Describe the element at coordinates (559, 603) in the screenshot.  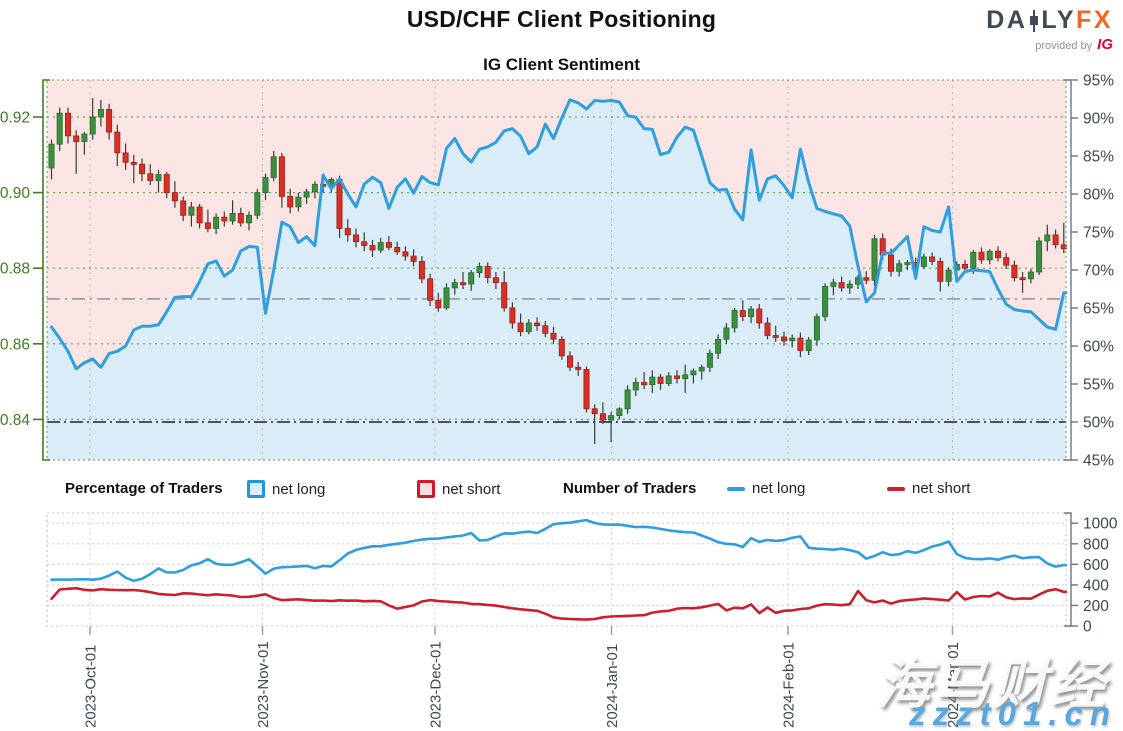
I see `traders-net-short-line` at that location.